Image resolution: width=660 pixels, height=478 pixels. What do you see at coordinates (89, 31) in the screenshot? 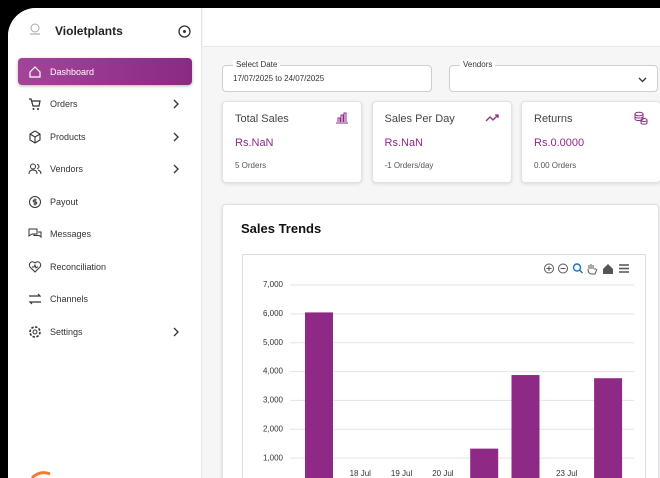
I see `brand: Violetplants` at bounding box center [89, 31].